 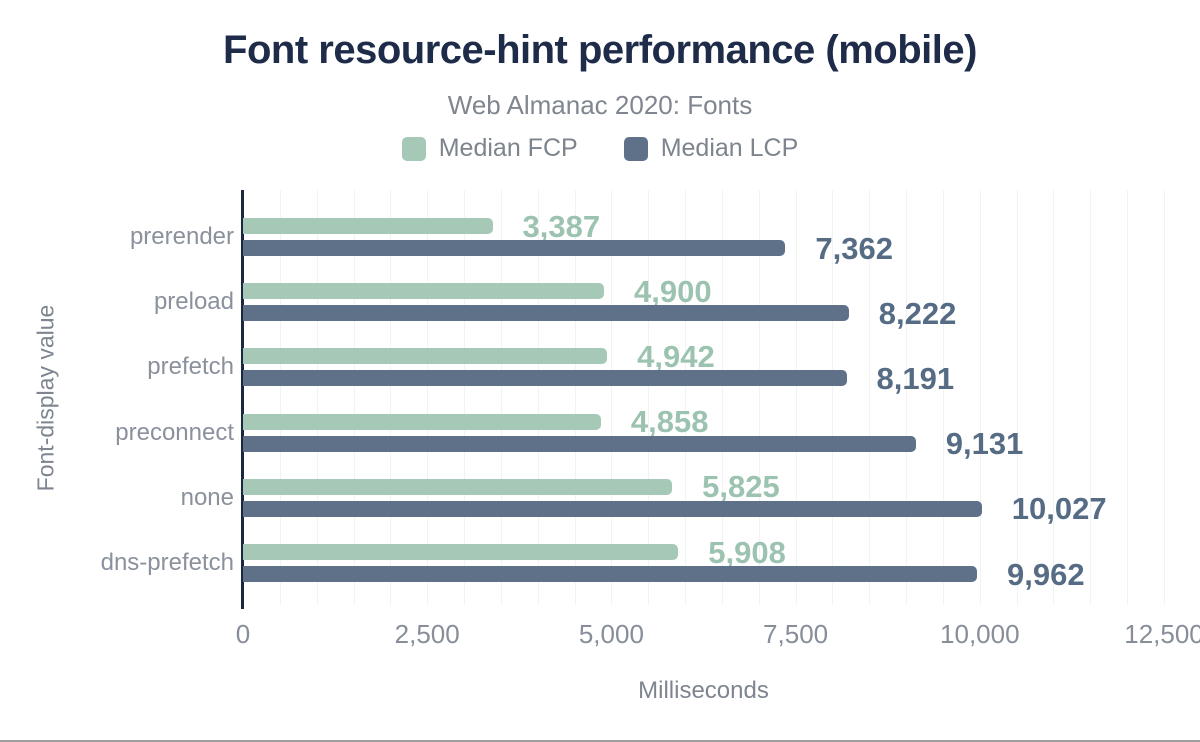 I want to click on bar-row: 9,131, so click(x=703, y=443).